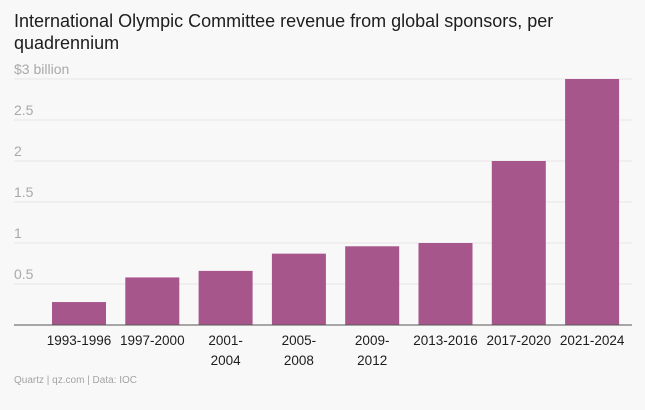 This screenshot has width=645, height=410. What do you see at coordinates (299, 340) in the screenshot?
I see `x-category-label: 2005-` at bounding box center [299, 340].